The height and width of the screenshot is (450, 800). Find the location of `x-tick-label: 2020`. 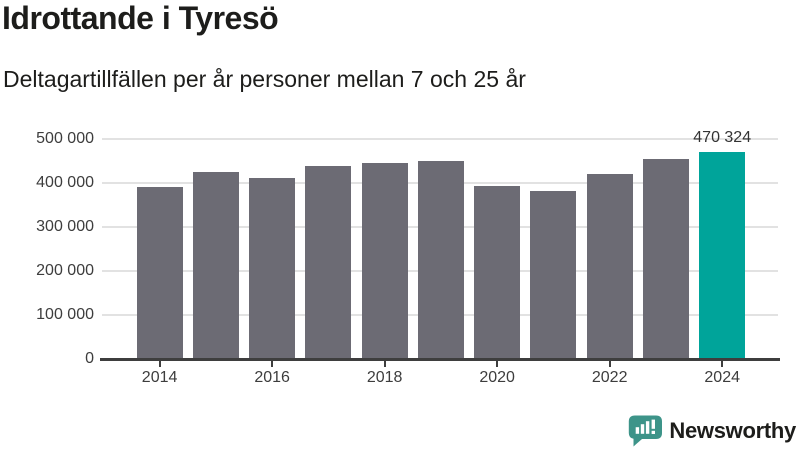

x-tick-label: 2020 is located at coordinates (497, 377).